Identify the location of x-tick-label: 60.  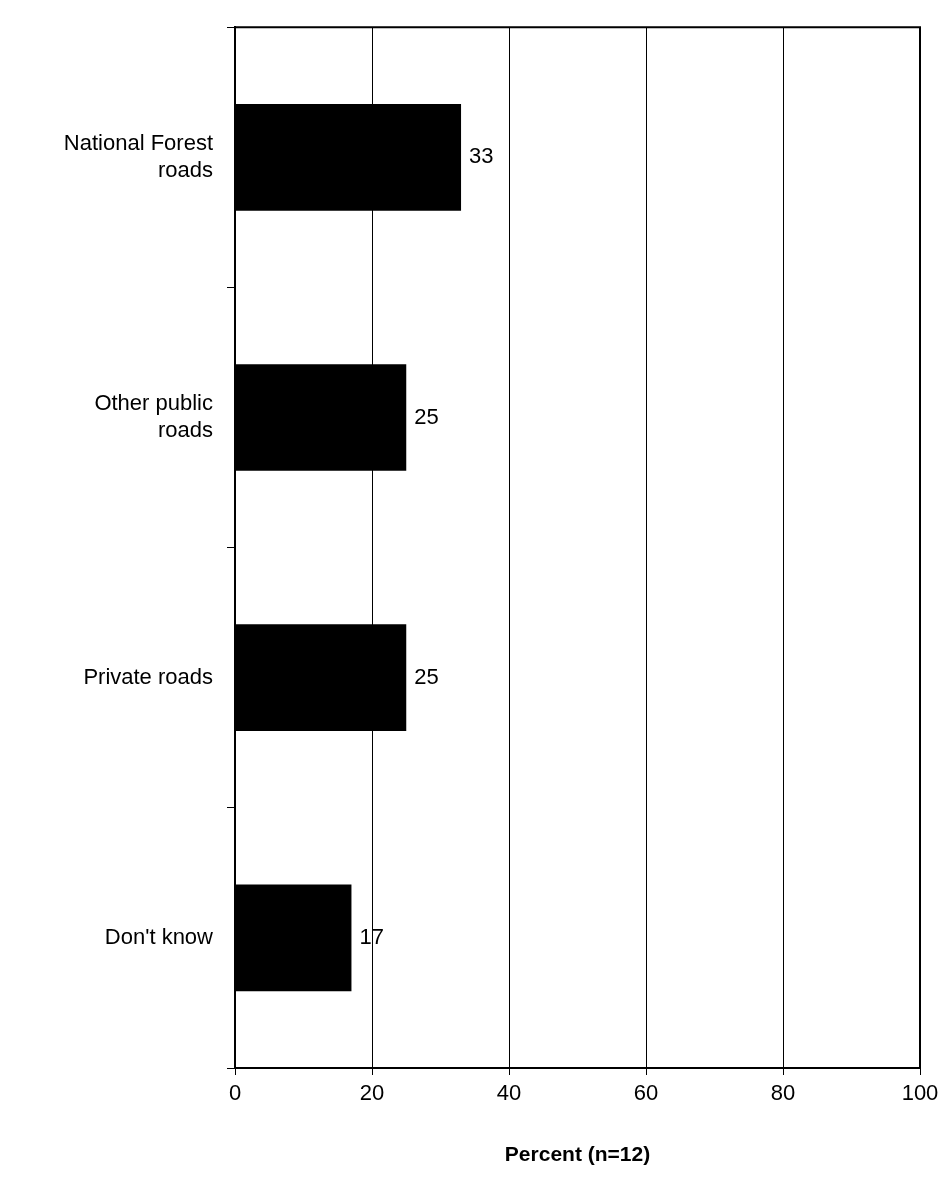
(646, 1093).